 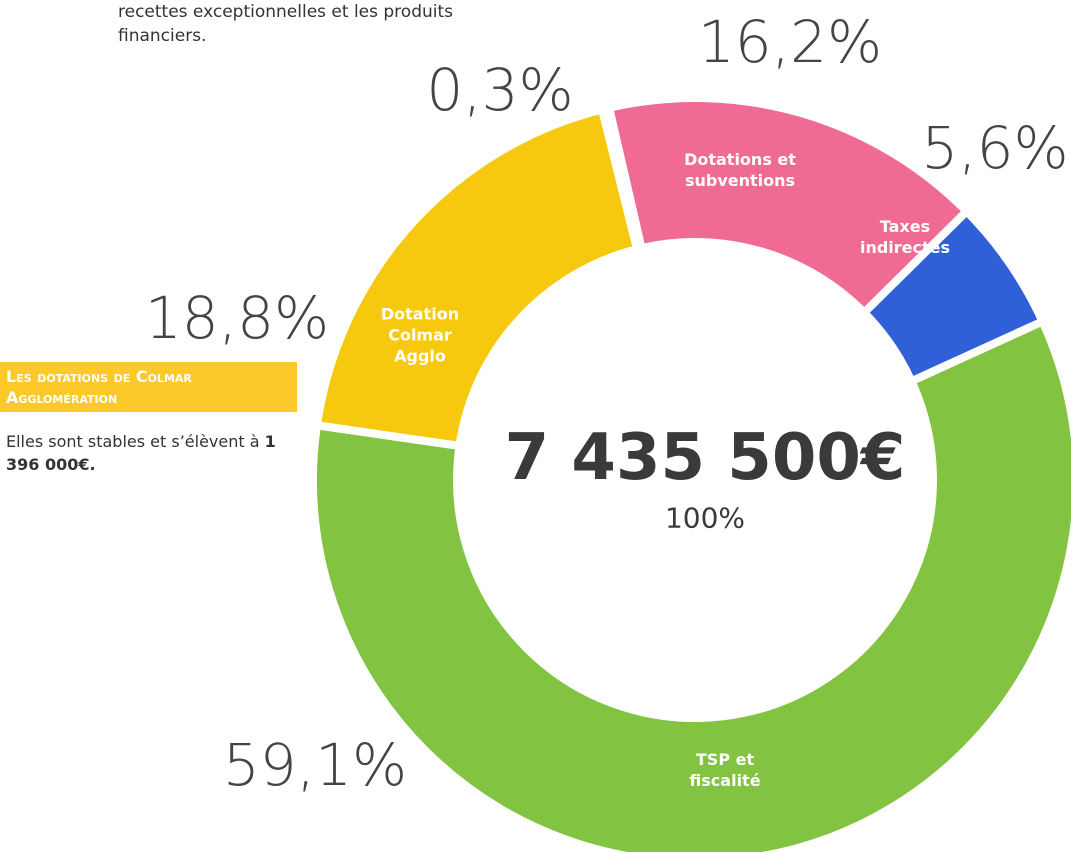 I want to click on box-title: Les dotations de Colmar Agglomération, so click(x=148, y=387).